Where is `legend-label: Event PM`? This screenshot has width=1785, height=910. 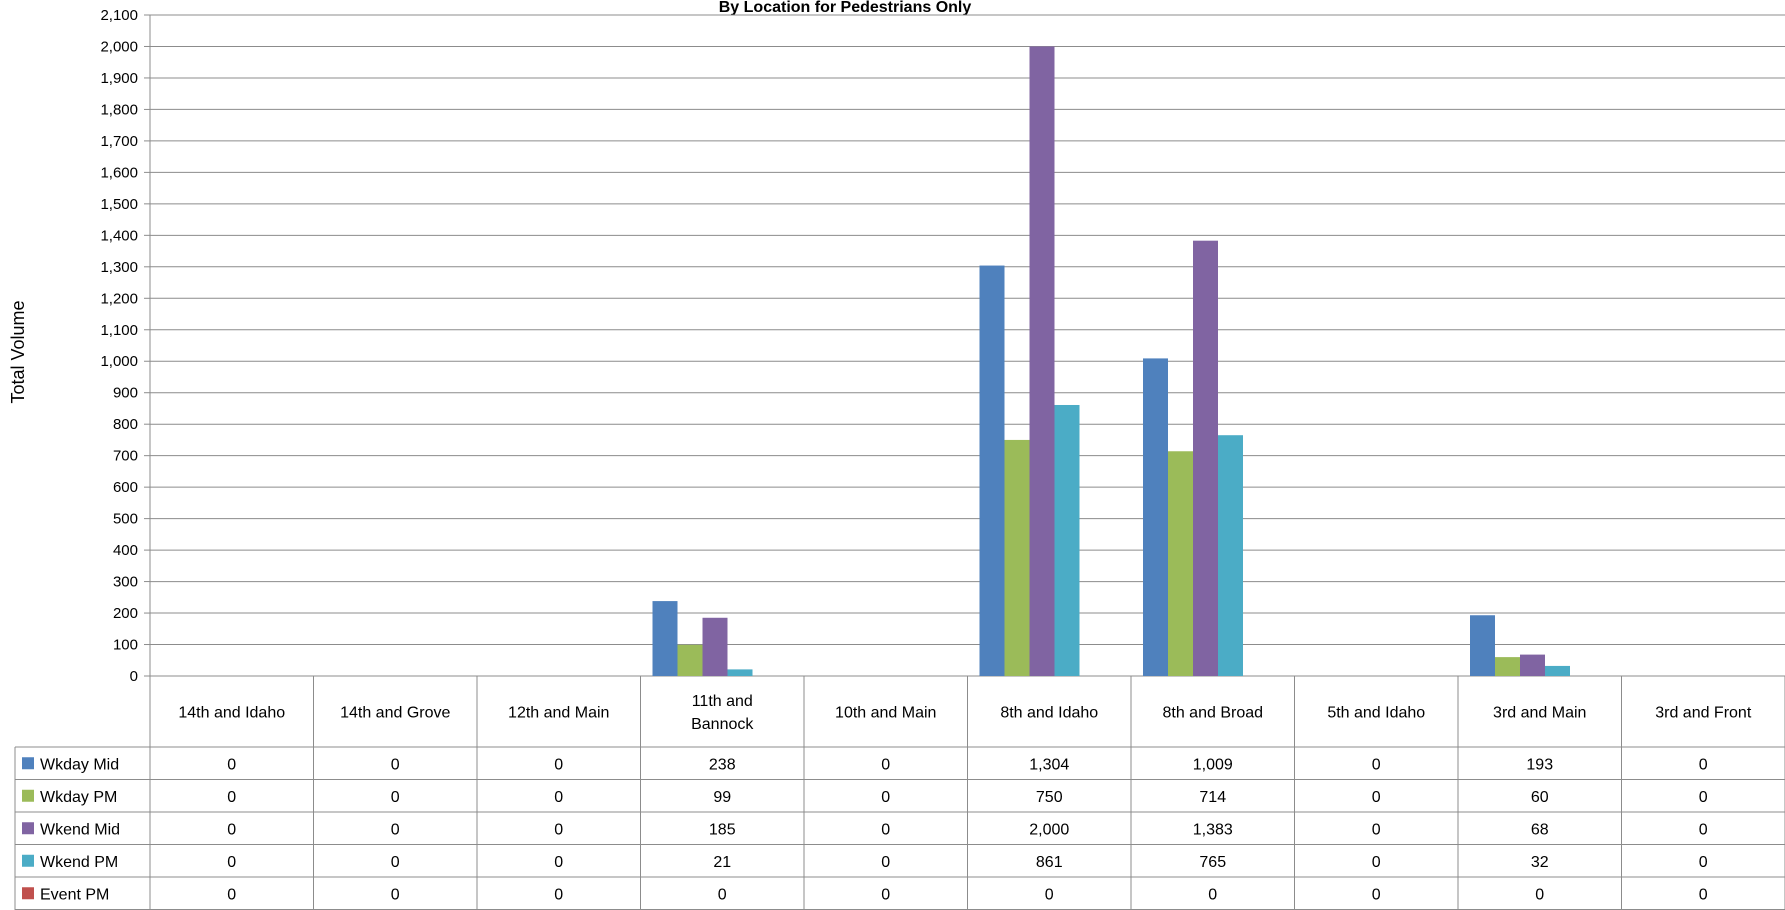
legend-label: Event PM is located at coordinates (74, 894).